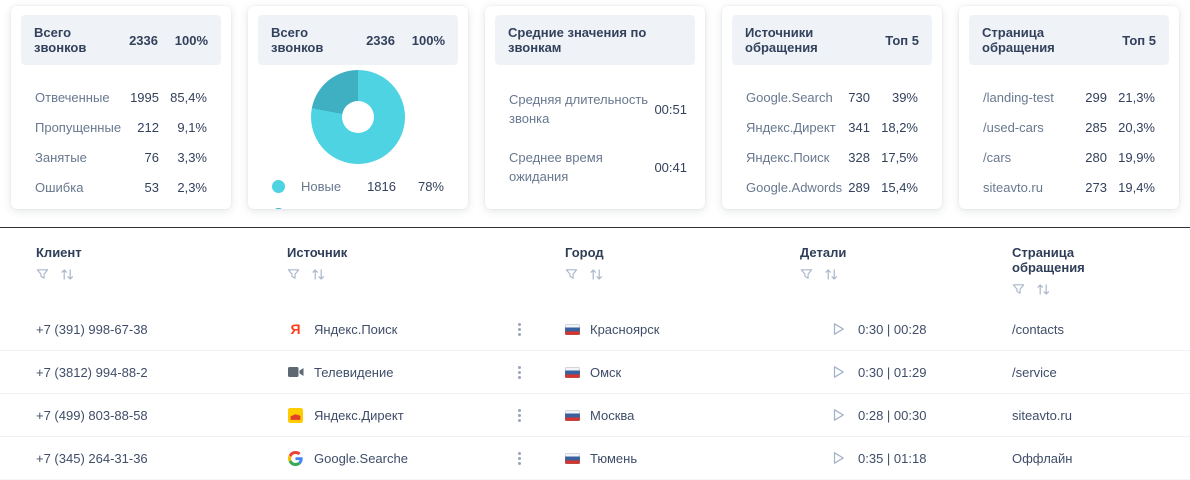 The height and width of the screenshot is (480, 1190). What do you see at coordinates (1136, 127) in the screenshot?
I see `stat-percent: 20,3%` at bounding box center [1136, 127].